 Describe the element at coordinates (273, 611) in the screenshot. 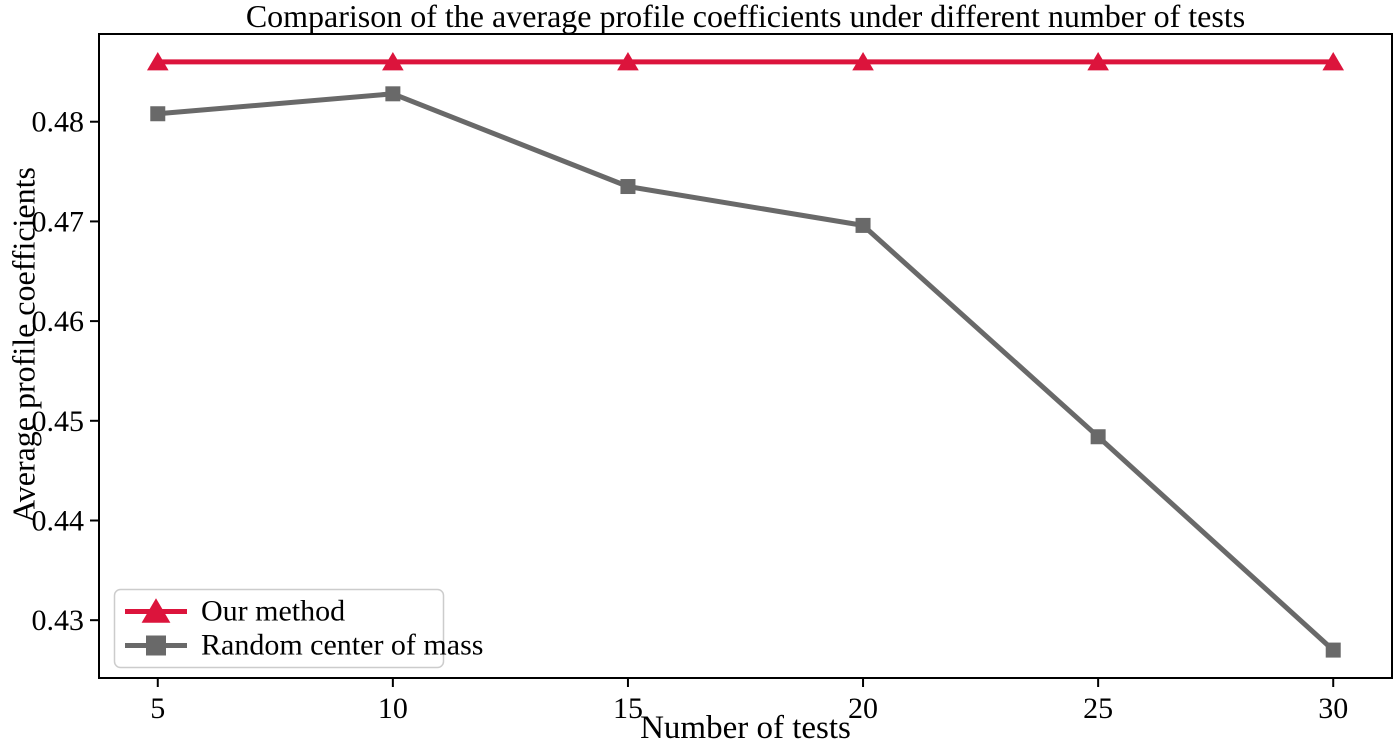

I see `legend-label-our-method: Our method` at that location.